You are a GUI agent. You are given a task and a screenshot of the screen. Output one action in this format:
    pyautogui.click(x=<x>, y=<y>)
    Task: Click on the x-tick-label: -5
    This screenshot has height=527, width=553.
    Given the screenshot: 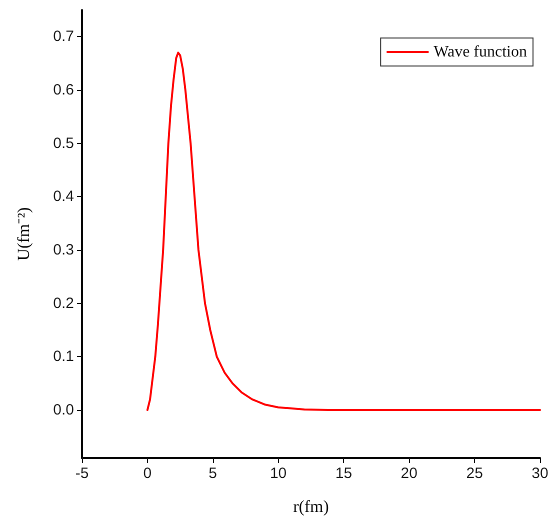 What is the action you would take?
    pyautogui.click(x=82, y=473)
    